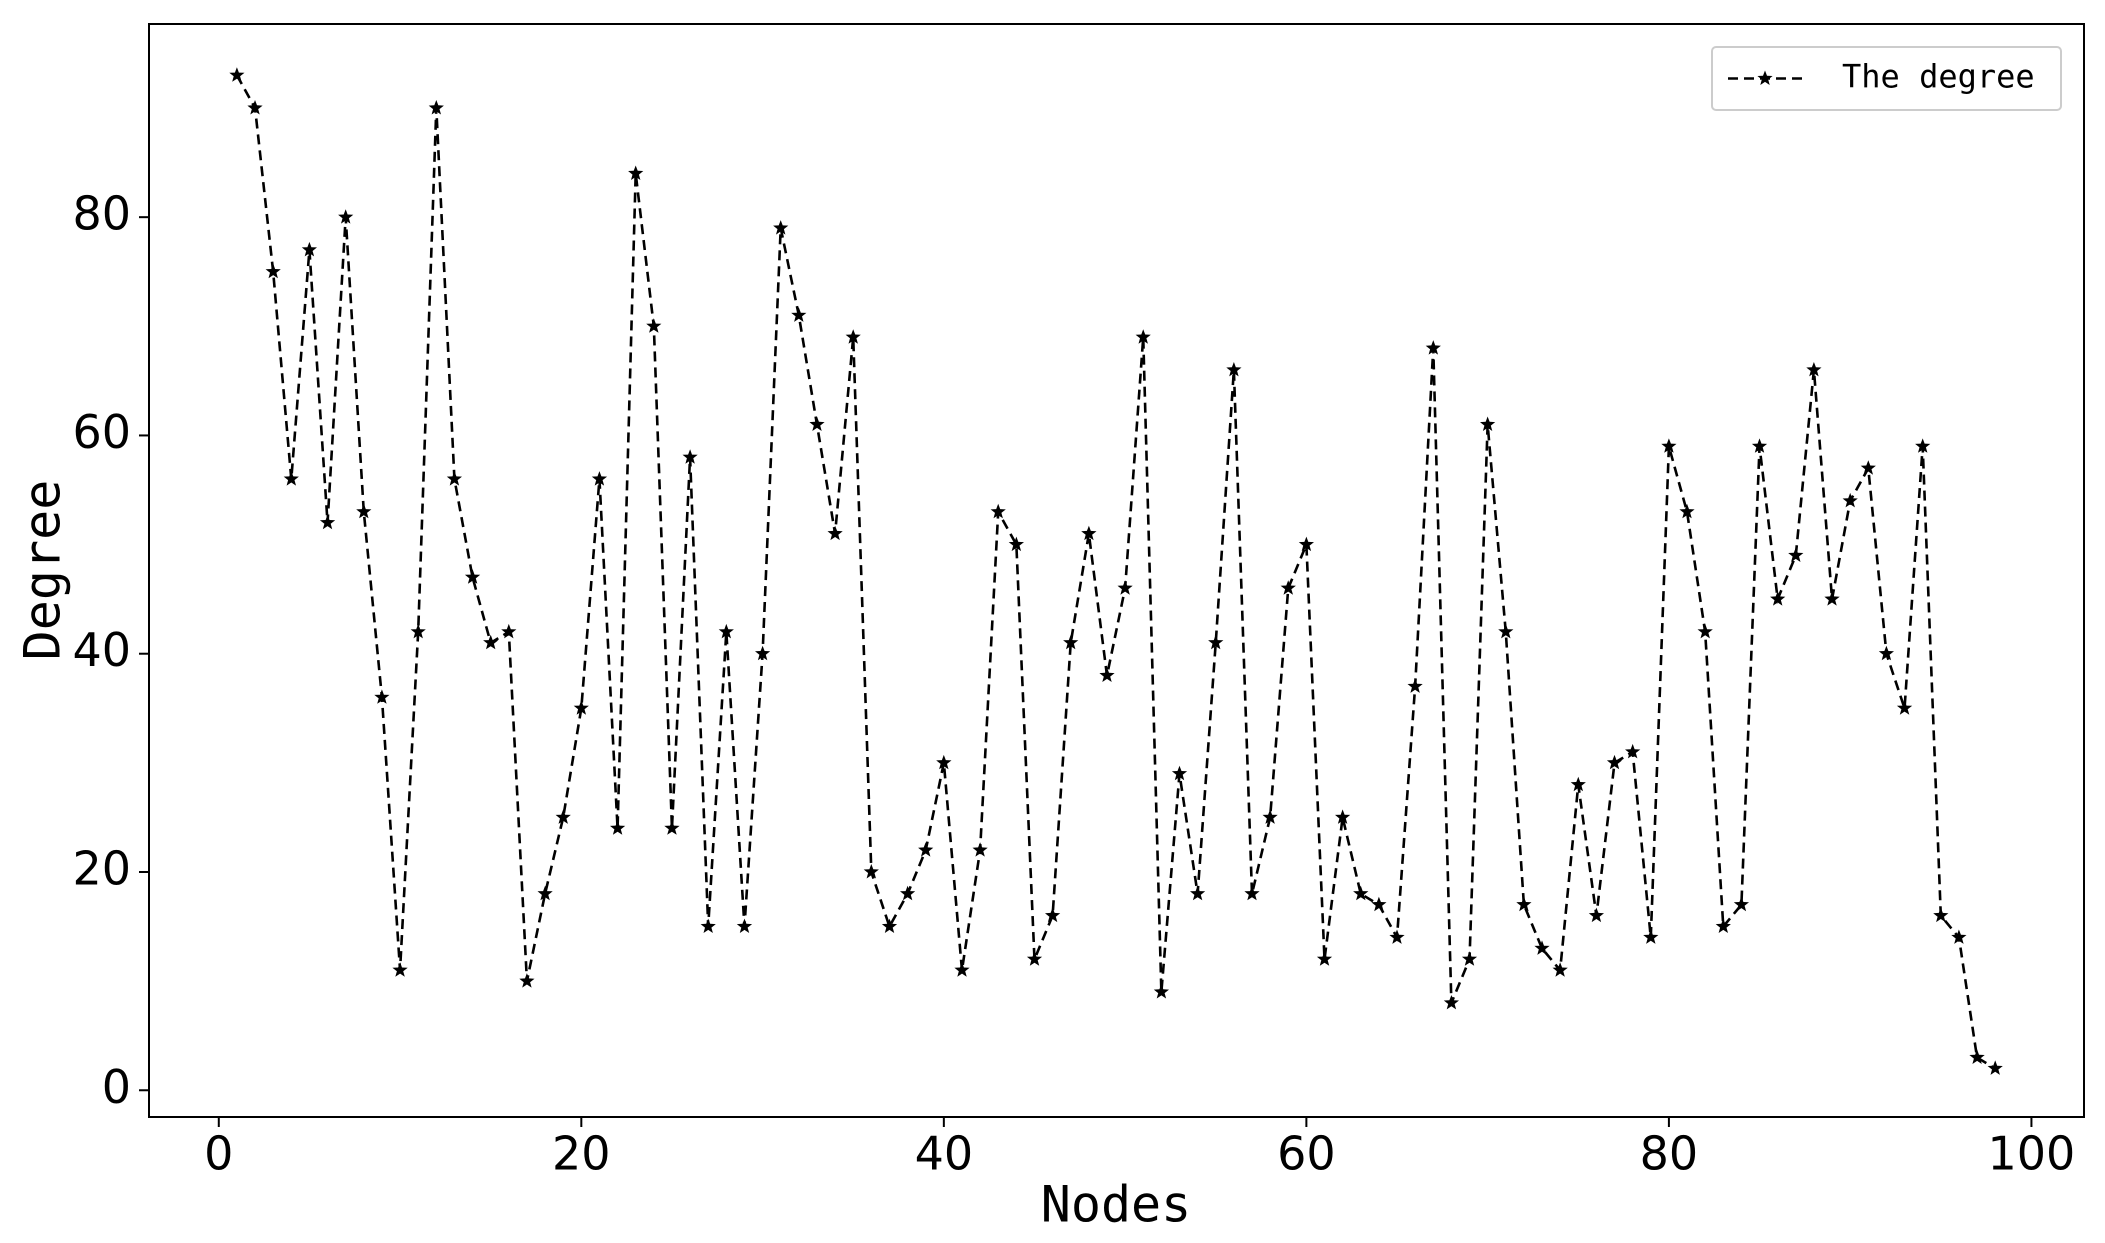  Describe the element at coordinates (101, 650) in the screenshot. I see `y-tick-label: 40` at that location.